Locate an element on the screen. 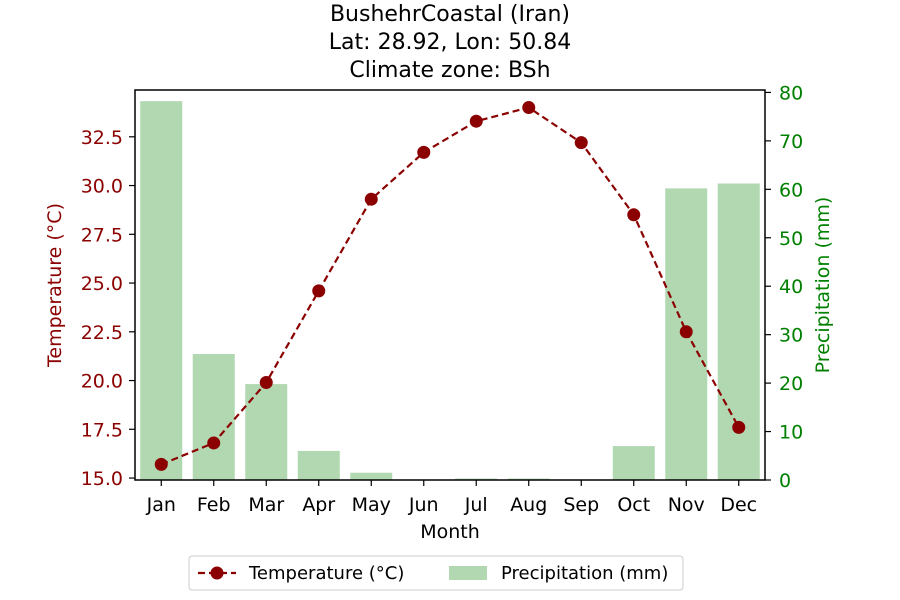 The height and width of the screenshot is (600, 900). x-tick-label-sep: Sep is located at coordinates (581, 505).